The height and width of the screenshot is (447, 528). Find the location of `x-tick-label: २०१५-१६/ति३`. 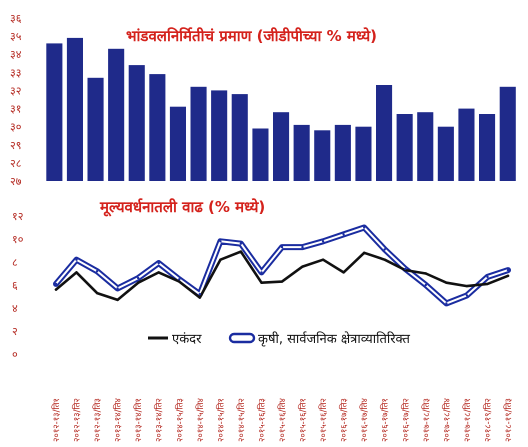

x-tick-label: २०१५-१६/ति३ is located at coordinates (262, 420).